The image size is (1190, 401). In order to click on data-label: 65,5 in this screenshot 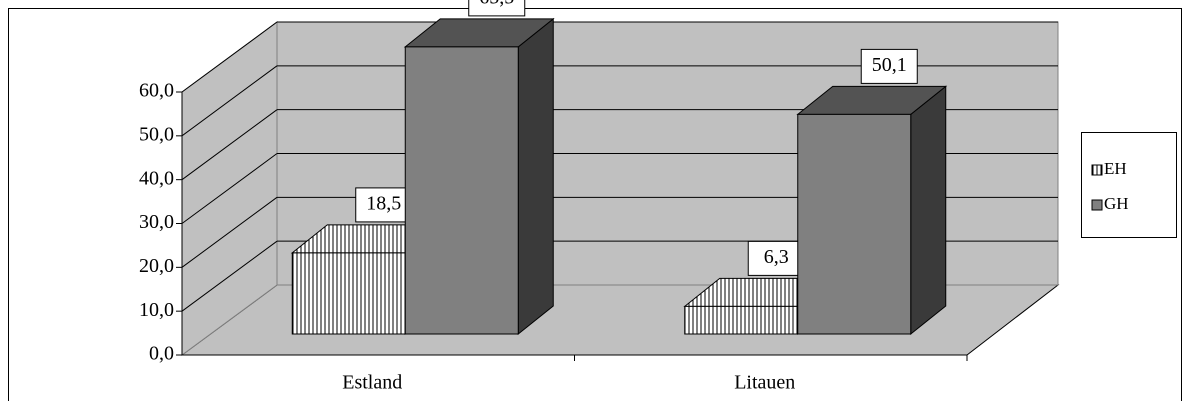, I will do `click(496, 4)`.